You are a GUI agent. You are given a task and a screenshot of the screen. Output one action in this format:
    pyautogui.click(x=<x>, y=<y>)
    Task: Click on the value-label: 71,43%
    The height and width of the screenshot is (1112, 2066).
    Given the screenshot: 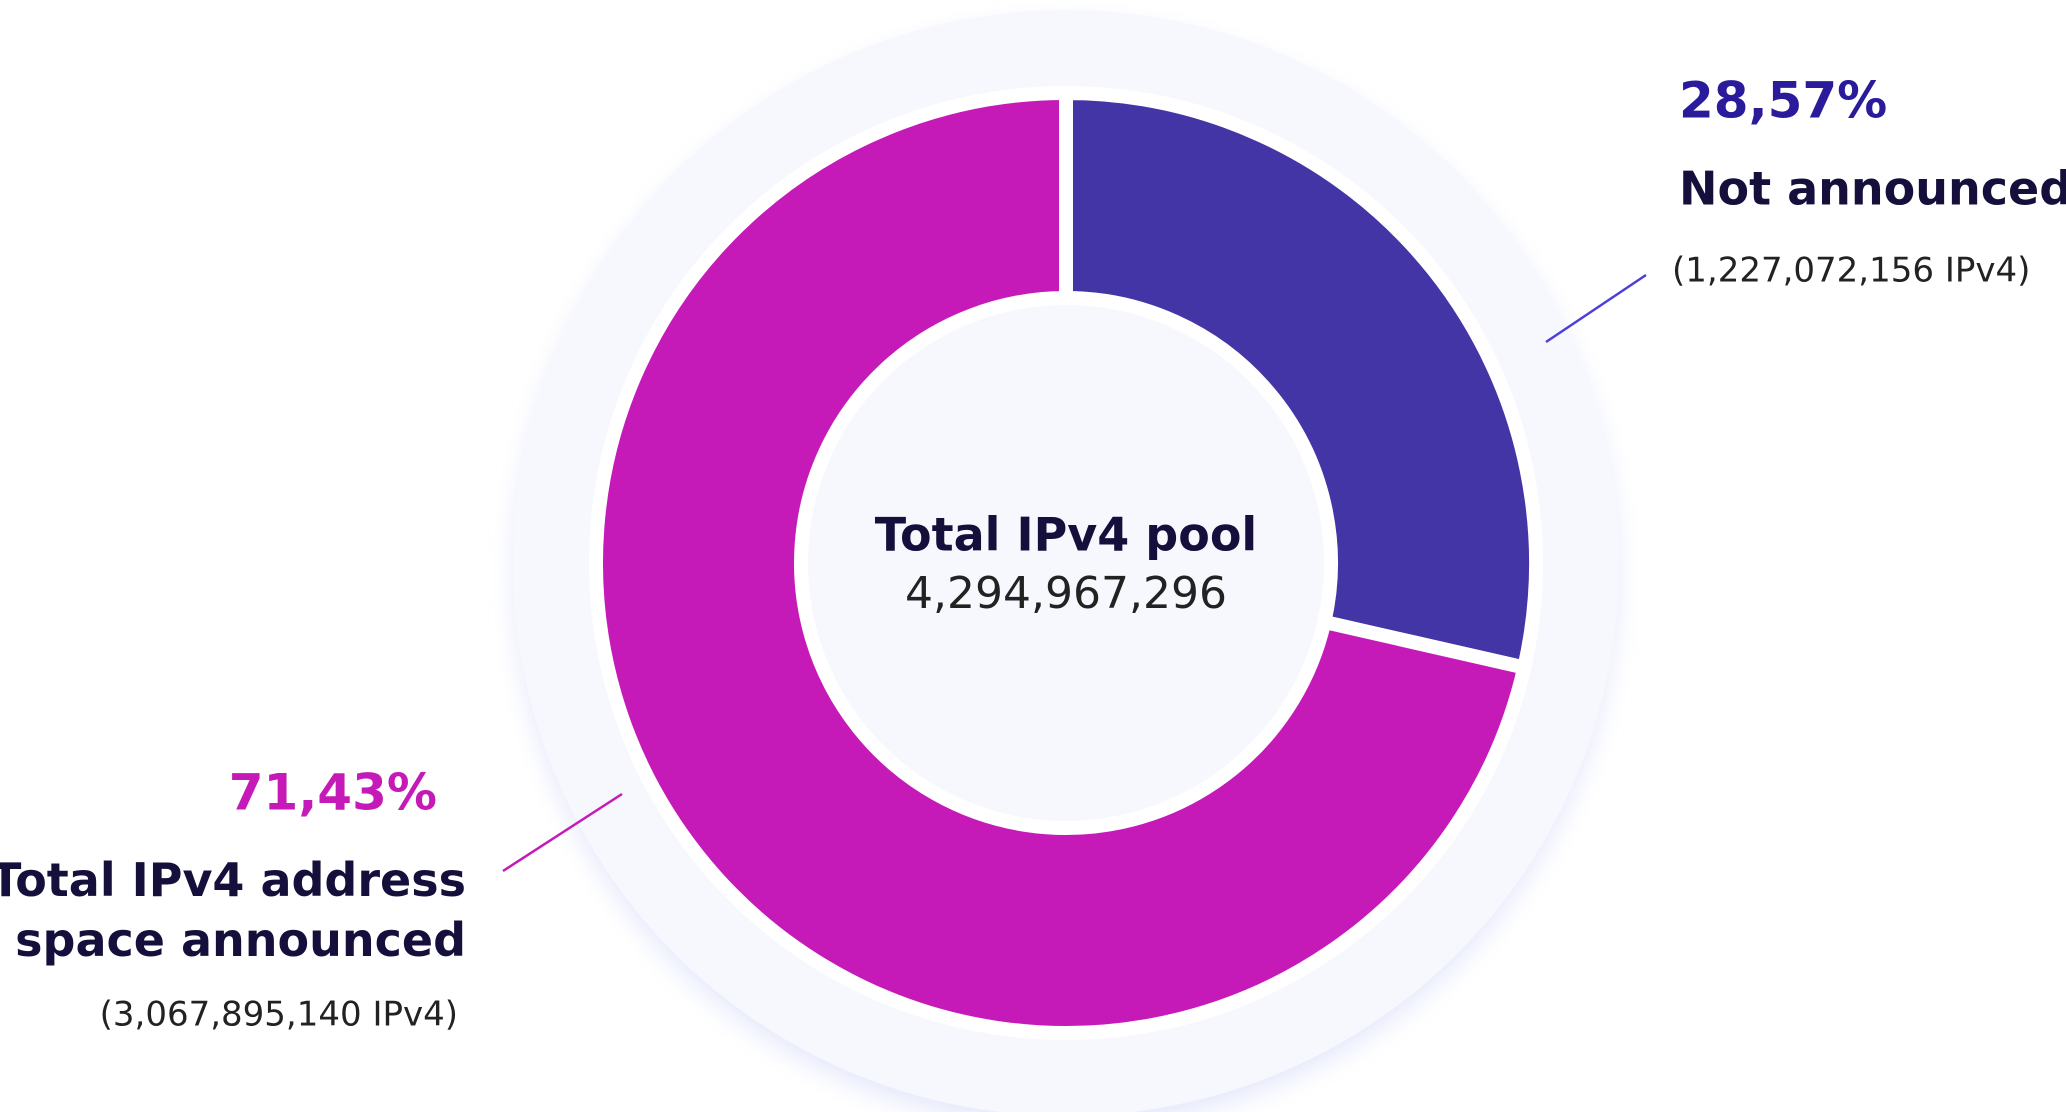 What is the action you would take?
    pyautogui.click(x=333, y=793)
    